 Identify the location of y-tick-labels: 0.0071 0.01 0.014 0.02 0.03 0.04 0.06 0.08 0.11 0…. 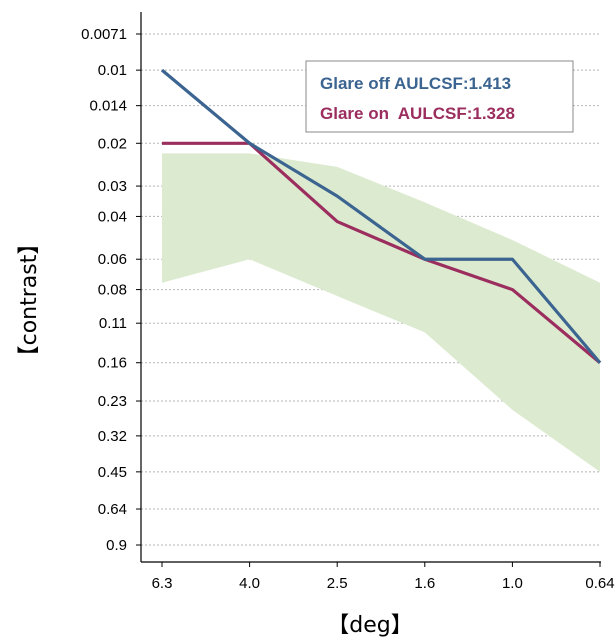
(111, 290).